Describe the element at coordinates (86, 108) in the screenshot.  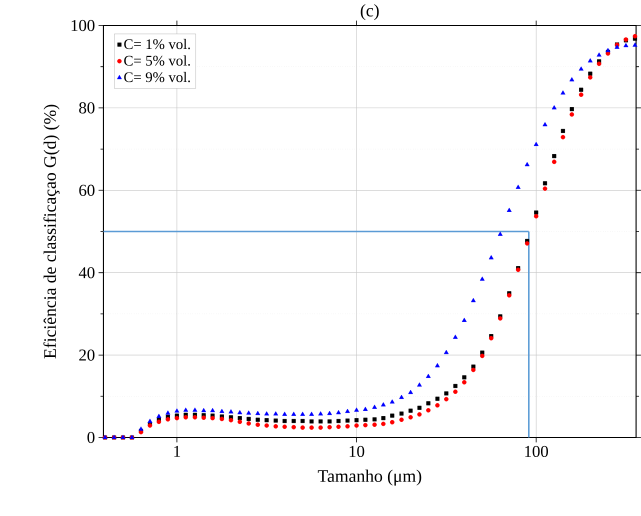
I see `y-tick-label: 80` at that location.